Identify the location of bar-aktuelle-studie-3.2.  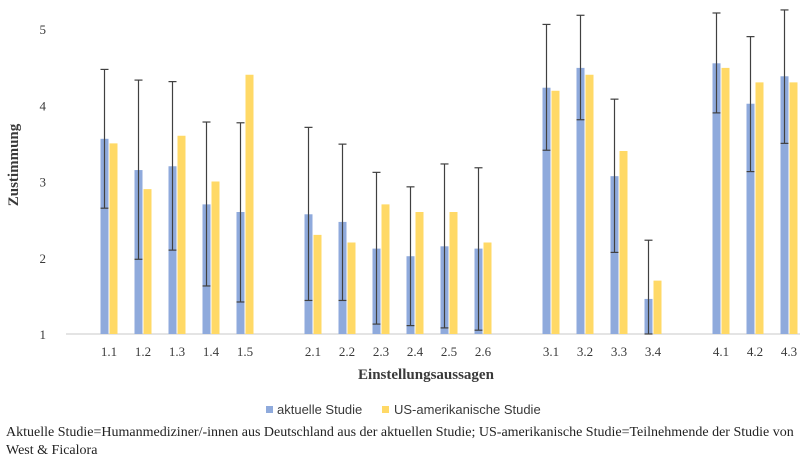
(580, 200).